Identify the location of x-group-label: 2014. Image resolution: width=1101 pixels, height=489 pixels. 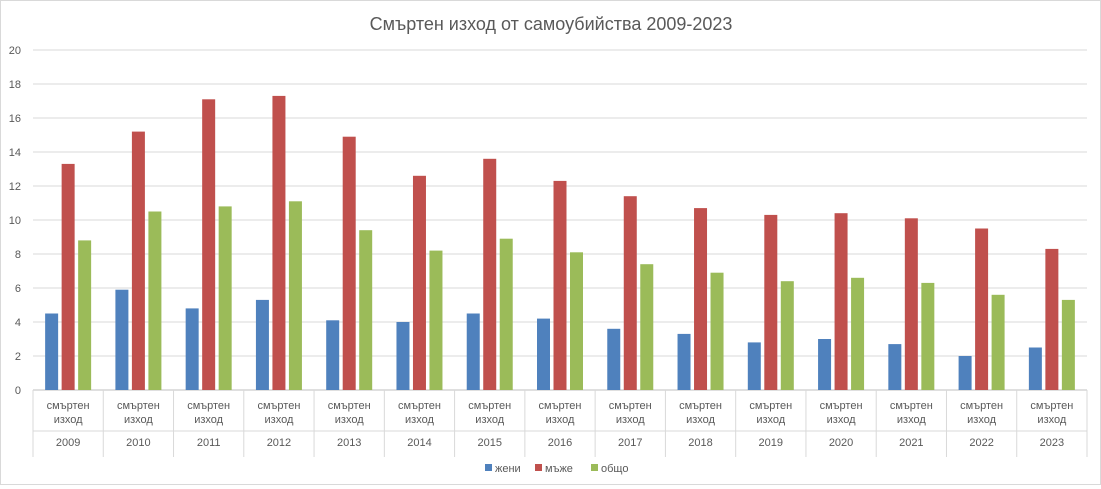
(419, 443).